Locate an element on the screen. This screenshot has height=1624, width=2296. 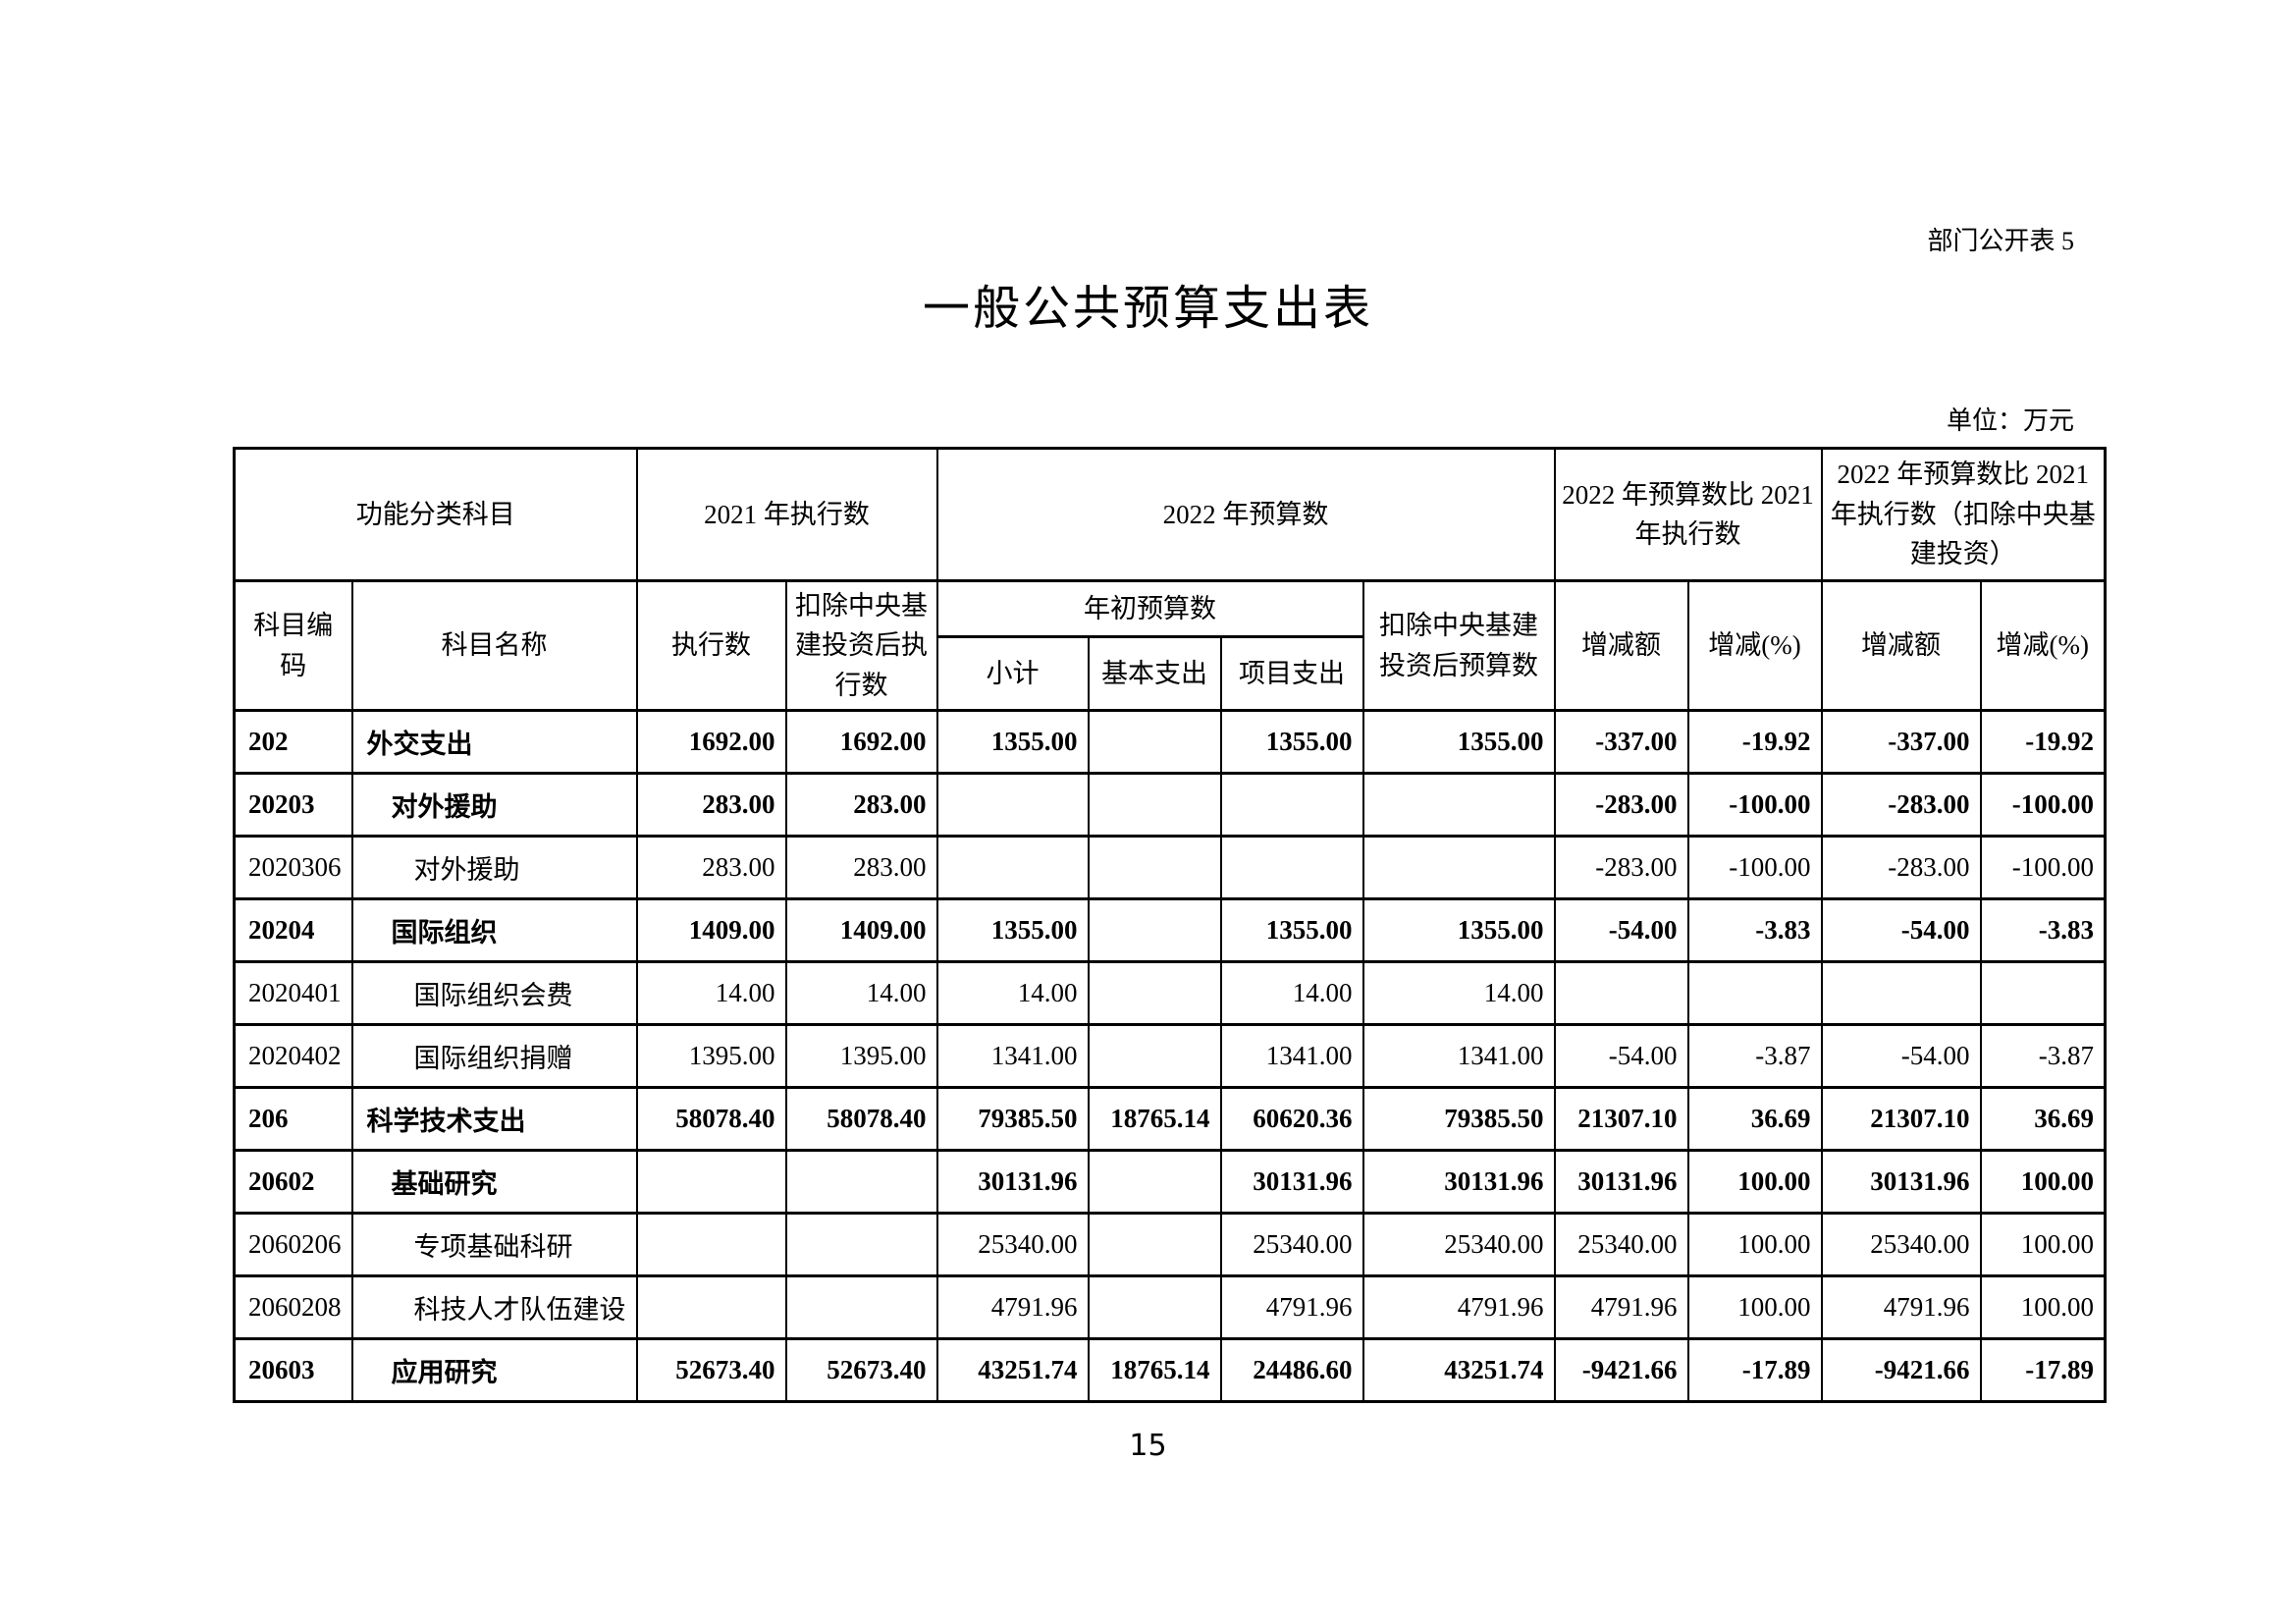
value-cell: 1395.00 is located at coordinates (861, 1056).